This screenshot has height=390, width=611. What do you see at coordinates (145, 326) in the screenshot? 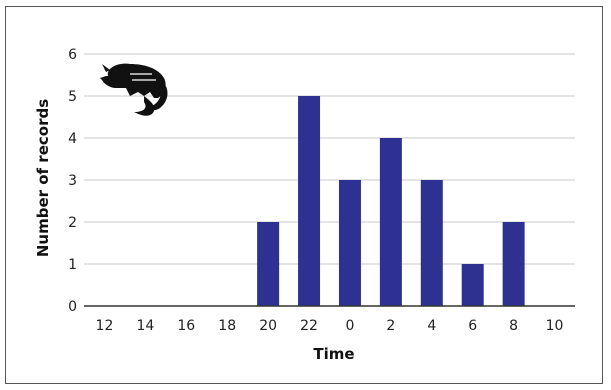
I see `x-tick-label: 14` at bounding box center [145, 326].